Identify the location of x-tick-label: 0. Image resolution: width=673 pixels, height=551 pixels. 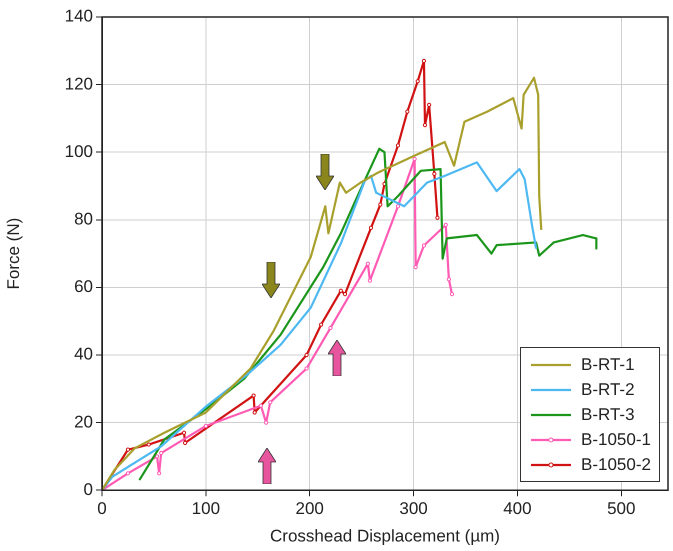
(102, 508).